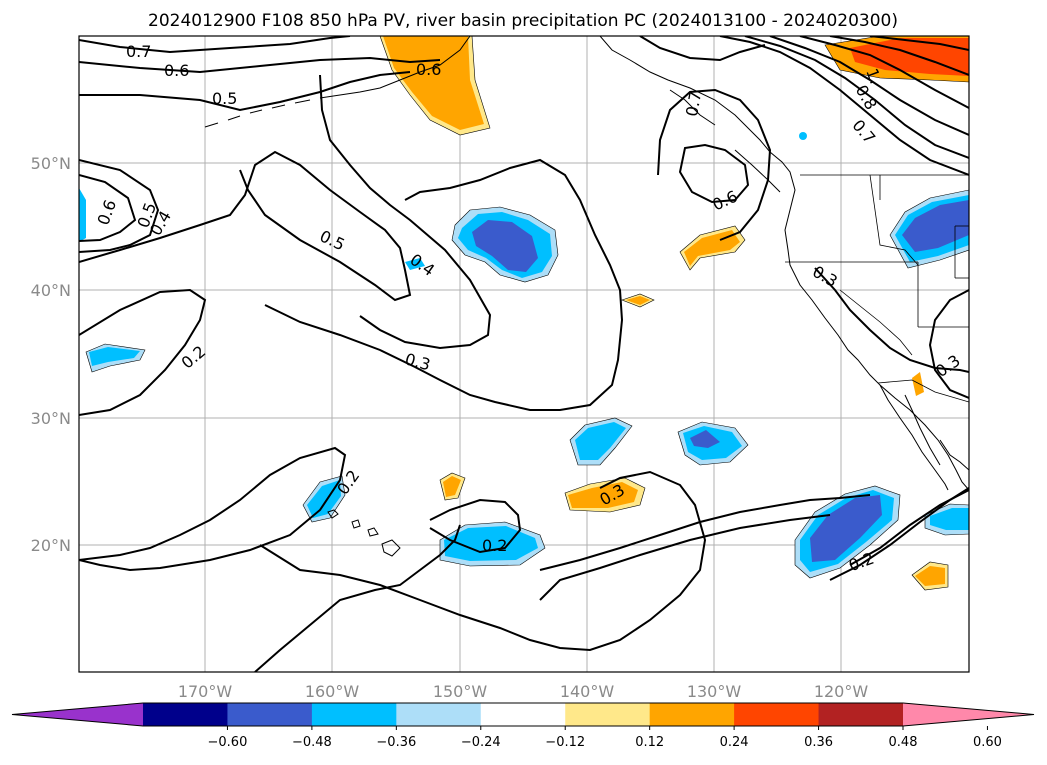 The image size is (1047, 765). I want to click on colorbar-extend-min, so click(77, 714).